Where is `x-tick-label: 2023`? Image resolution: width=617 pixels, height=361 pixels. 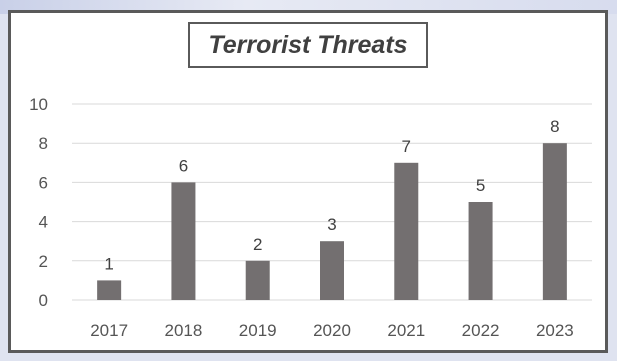 x-tick-label: 2023 is located at coordinates (555, 330).